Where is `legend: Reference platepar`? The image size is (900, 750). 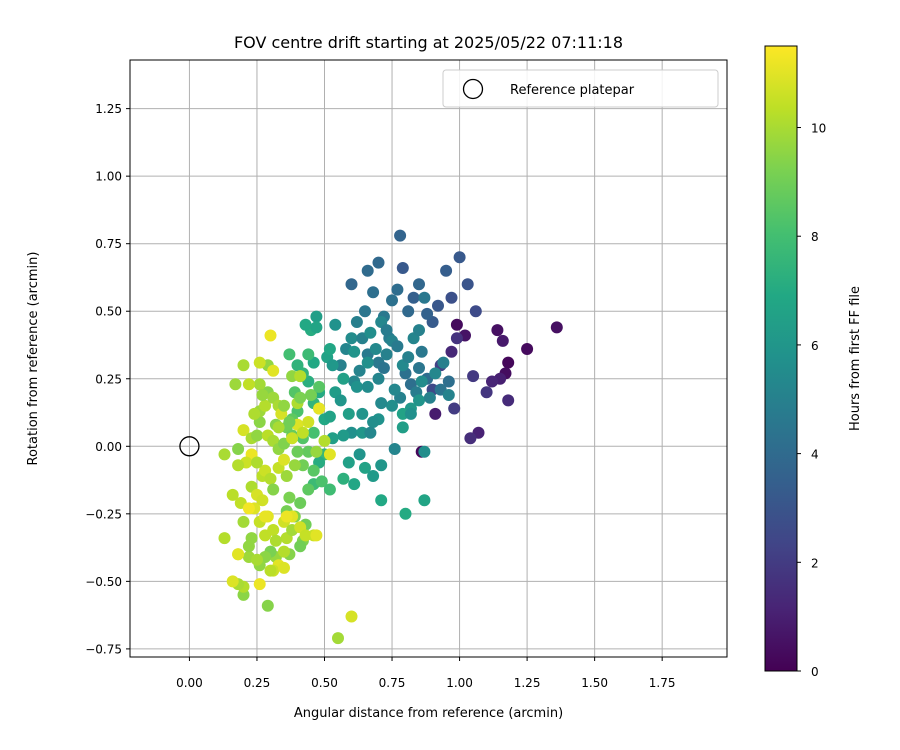 legend: Reference platepar is located at coordinates (580, 88).